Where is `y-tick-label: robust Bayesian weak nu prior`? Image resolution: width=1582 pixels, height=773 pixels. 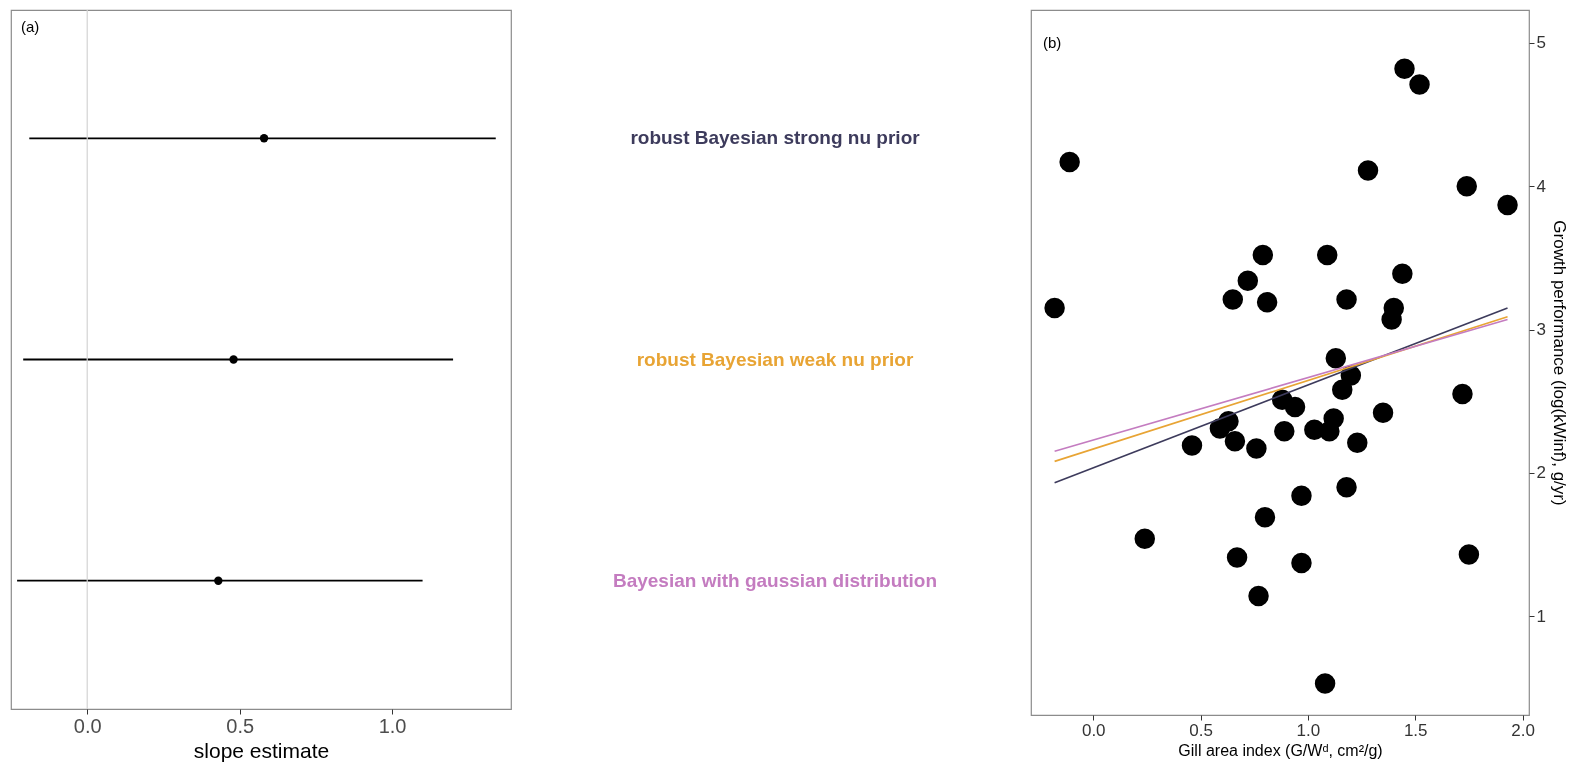 y-tick-label: robust Bayesian weak nu prior is located at coordinates (775, 359).